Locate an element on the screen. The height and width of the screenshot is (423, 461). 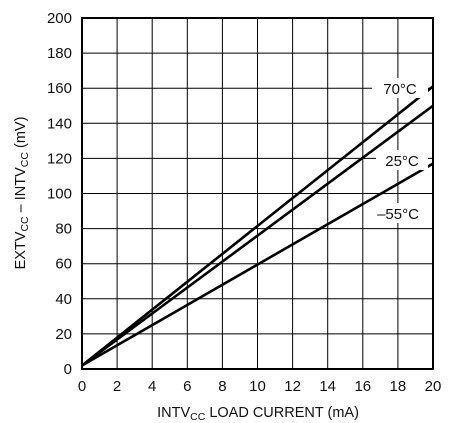
y-tick-label: 140 is located at coordinates (59, 123).